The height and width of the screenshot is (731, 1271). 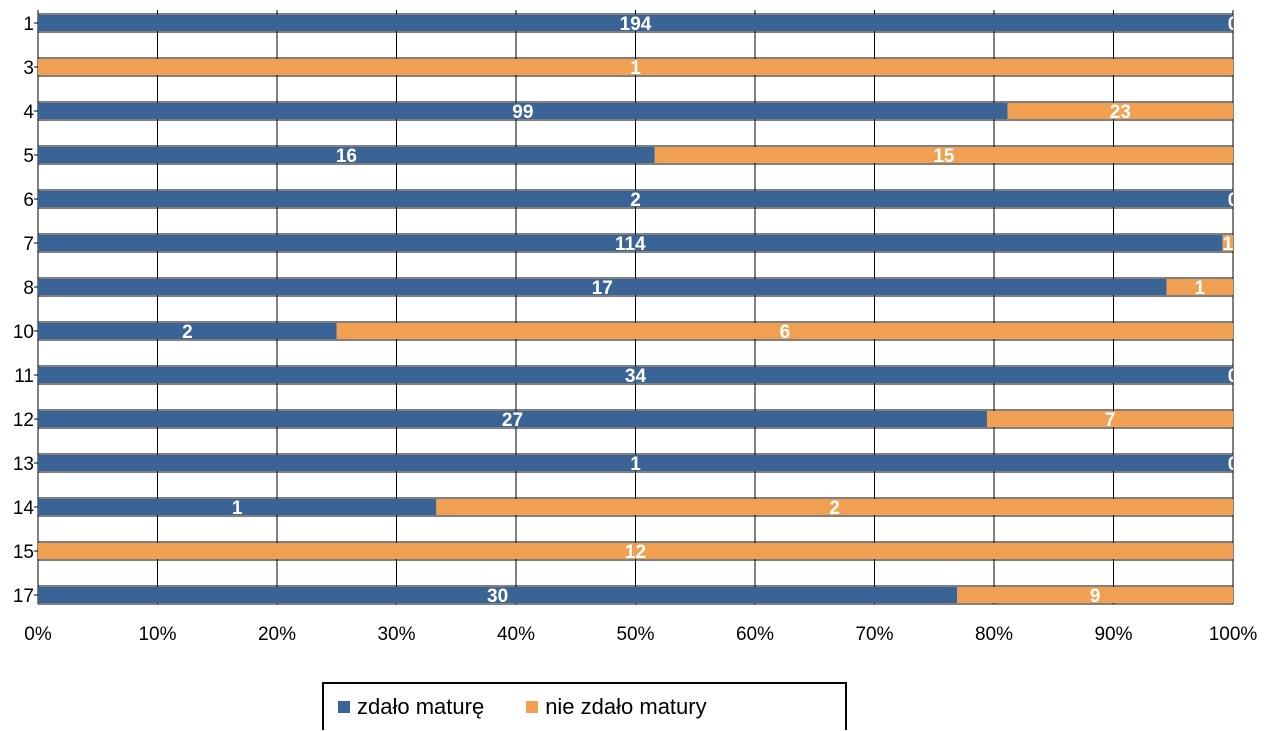 I want to click on data-label: 114, so click(x=630, y=244).